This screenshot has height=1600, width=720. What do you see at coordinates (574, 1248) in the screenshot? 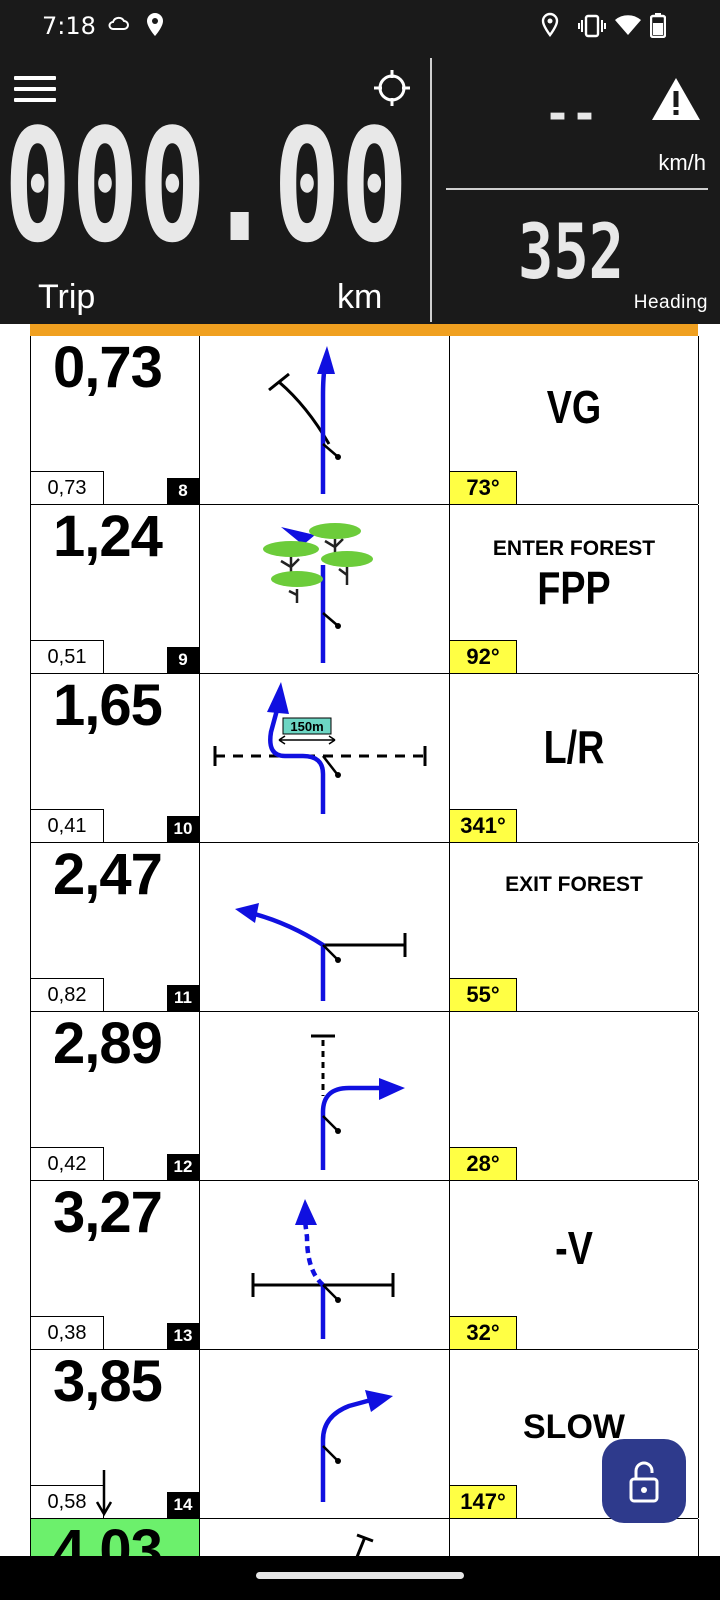
I see `note-text: -V` at bounding box center [574, 1248].